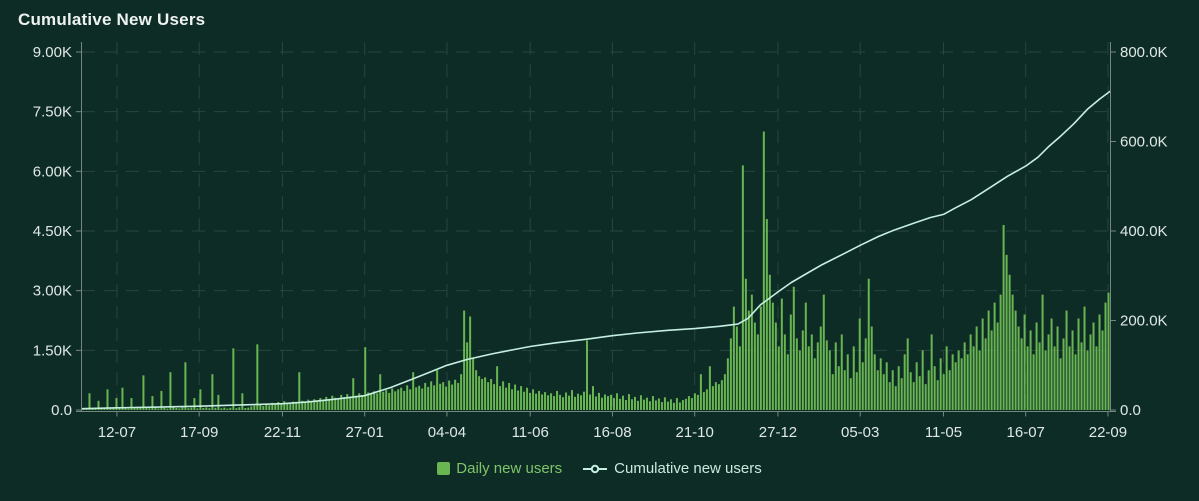  Describe the element at coordinates (52, 52) in the screenshot. I see `left-axis-label: 9.00K` at that location.